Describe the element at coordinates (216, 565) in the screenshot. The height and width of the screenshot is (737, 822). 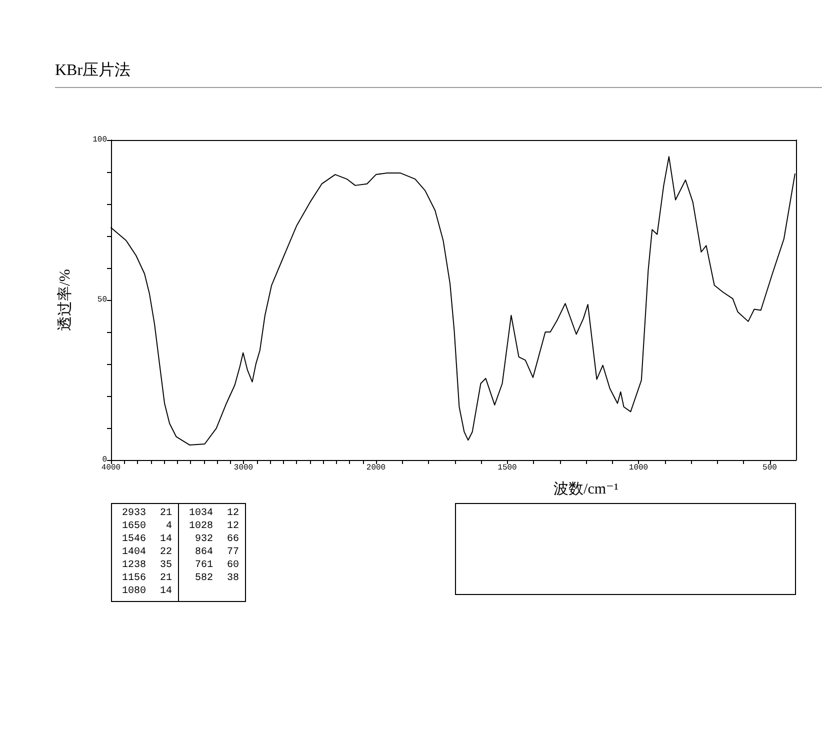
I see `text: 761 60` at that location.